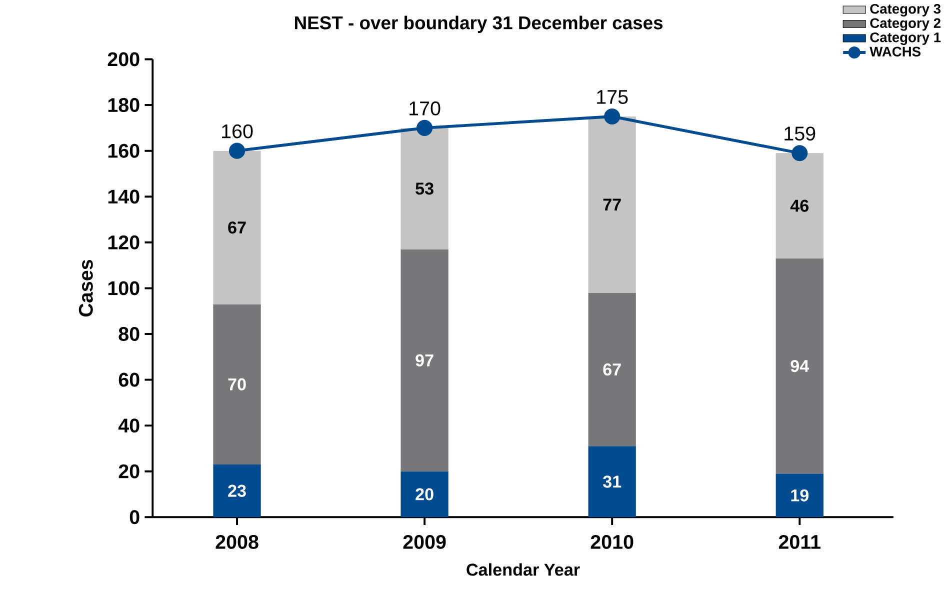 The height and width of the screenshot is (599, 945). Describe the element at coordinates (135, 517) in the screenshot. I see `y-tick-label: 0` at that location.